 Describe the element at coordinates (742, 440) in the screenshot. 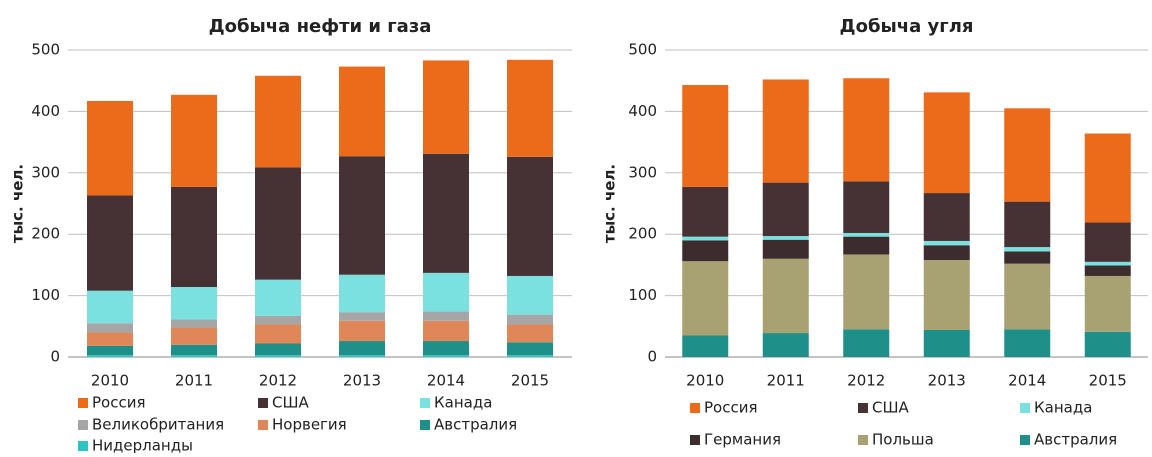

I see `legend-label: Германия` at that location.